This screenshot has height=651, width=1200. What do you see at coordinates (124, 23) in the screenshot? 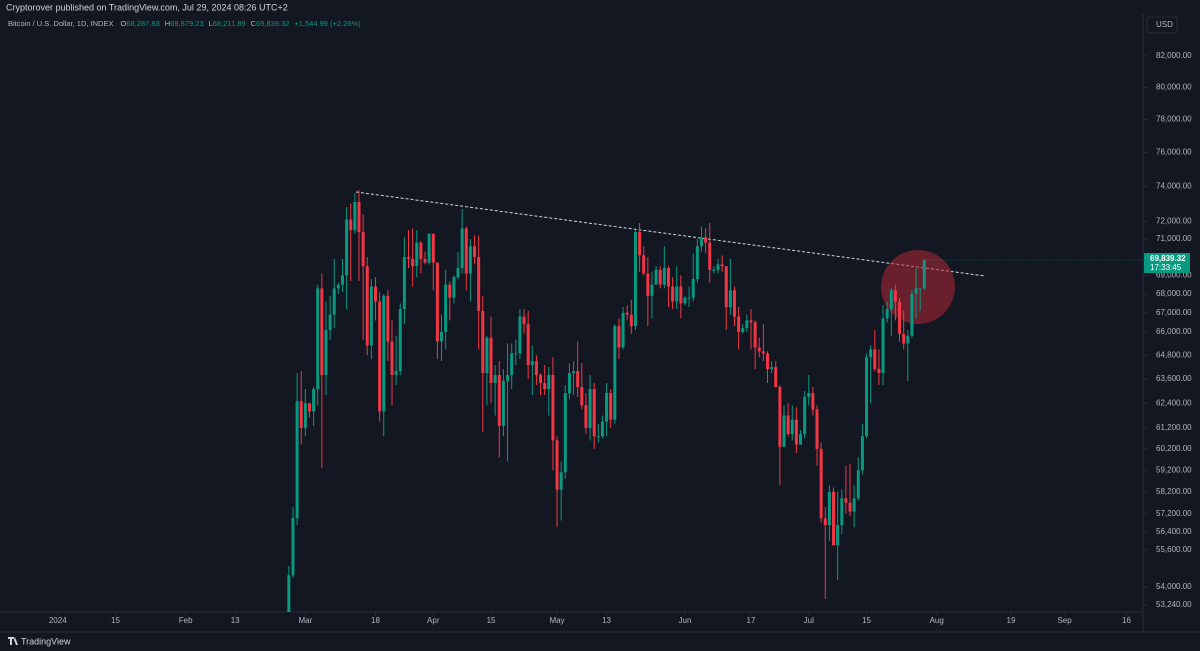
I see `legend-key: O` at bounding box center [124, 23].